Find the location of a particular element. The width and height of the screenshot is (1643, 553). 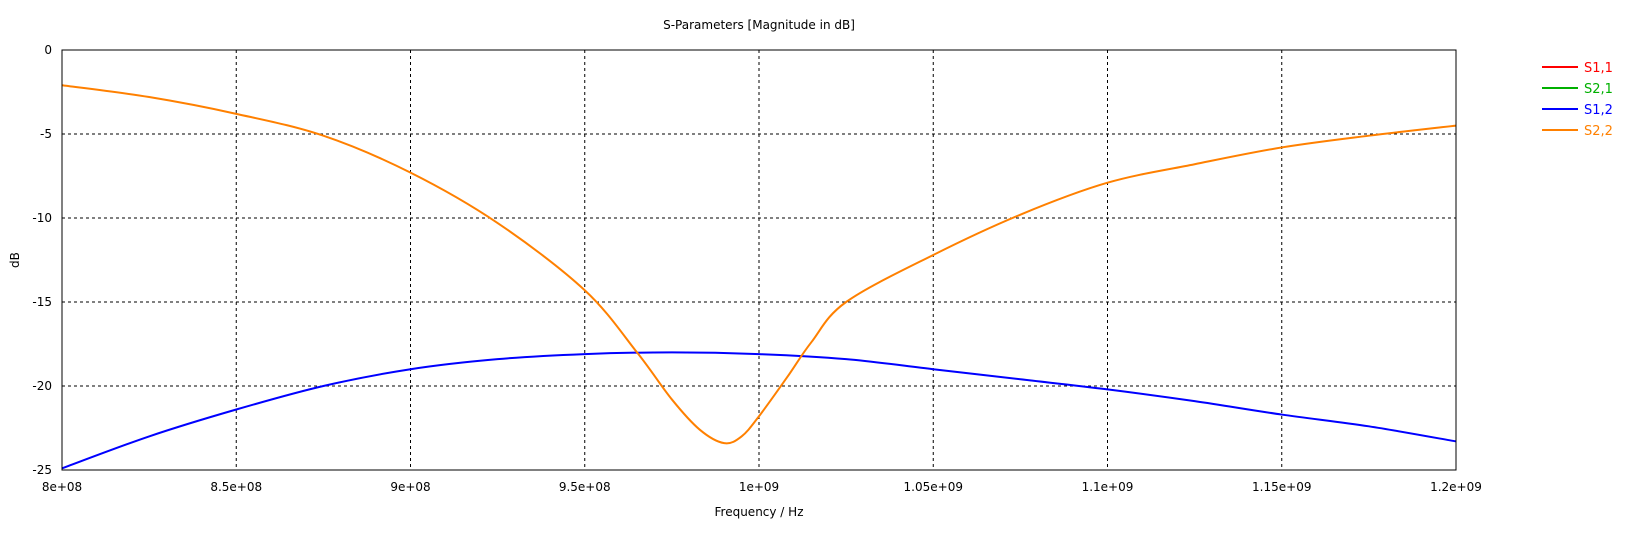

legend: S1,1 S2,1 S1,2 S2,2 is located at coordinates (1577, 100).